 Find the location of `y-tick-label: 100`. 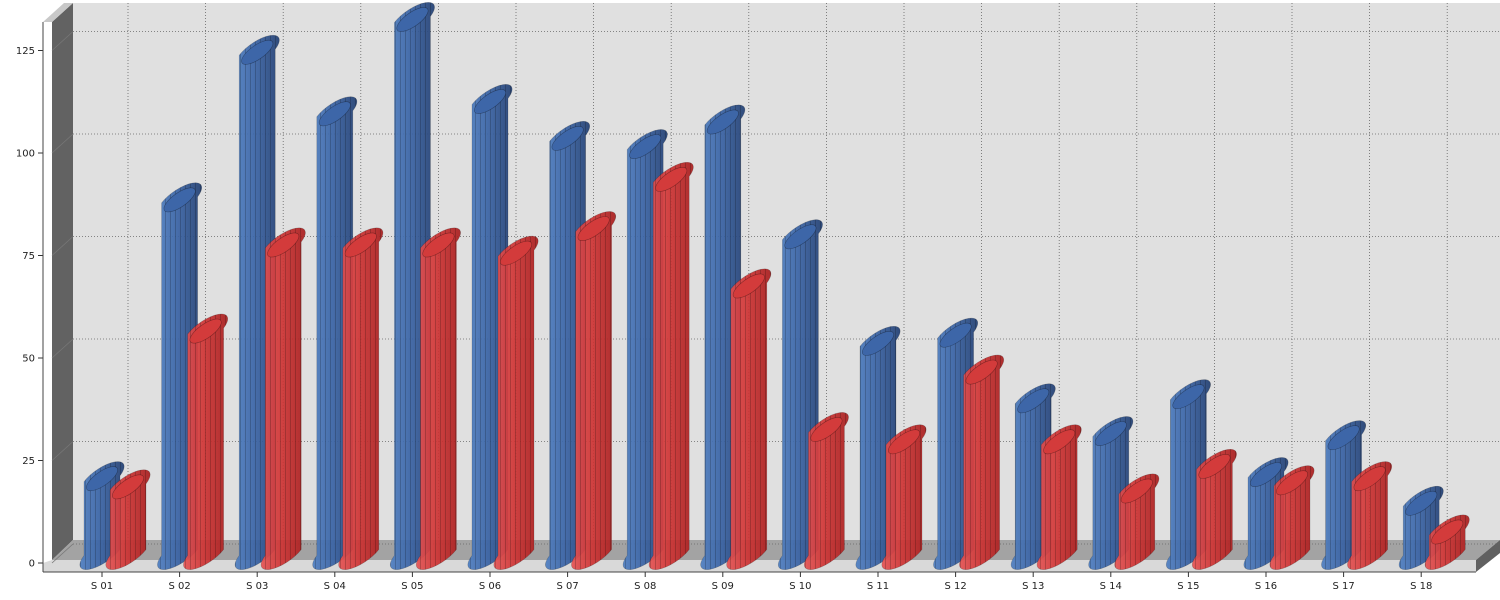

y-tick-label: 100 is located at coordinates (25, 154).